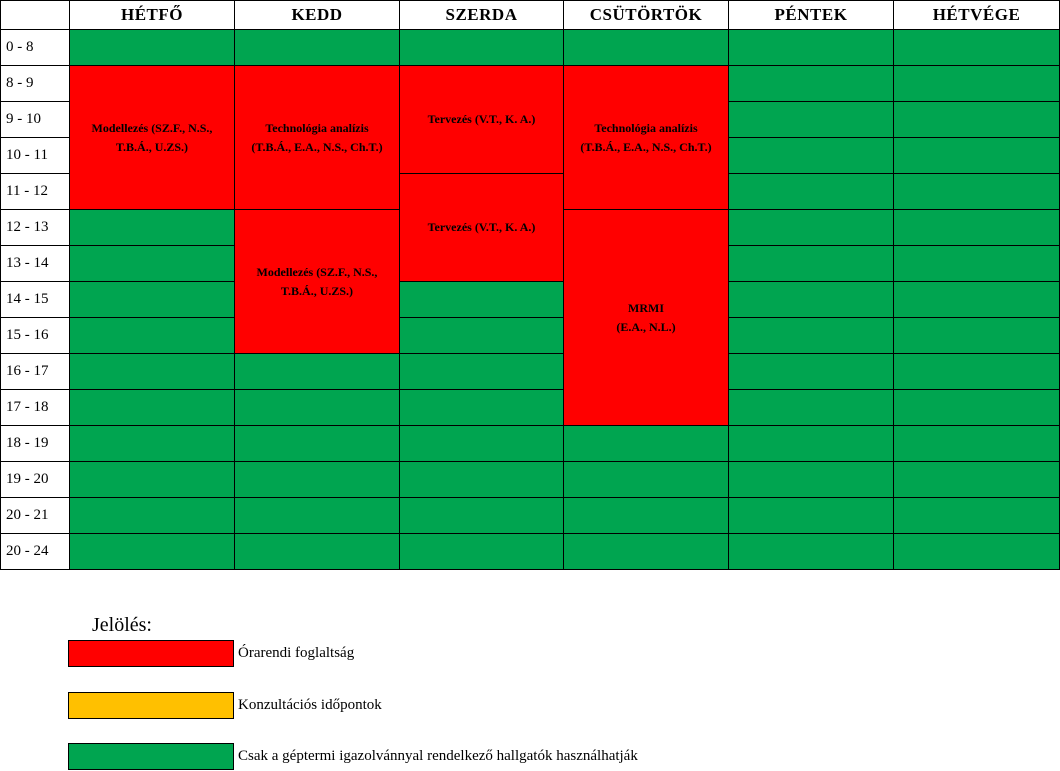  Describe the element at coordinates (122, 625) in the screenshot. I see `legend-title: Jelölés:` at that location.